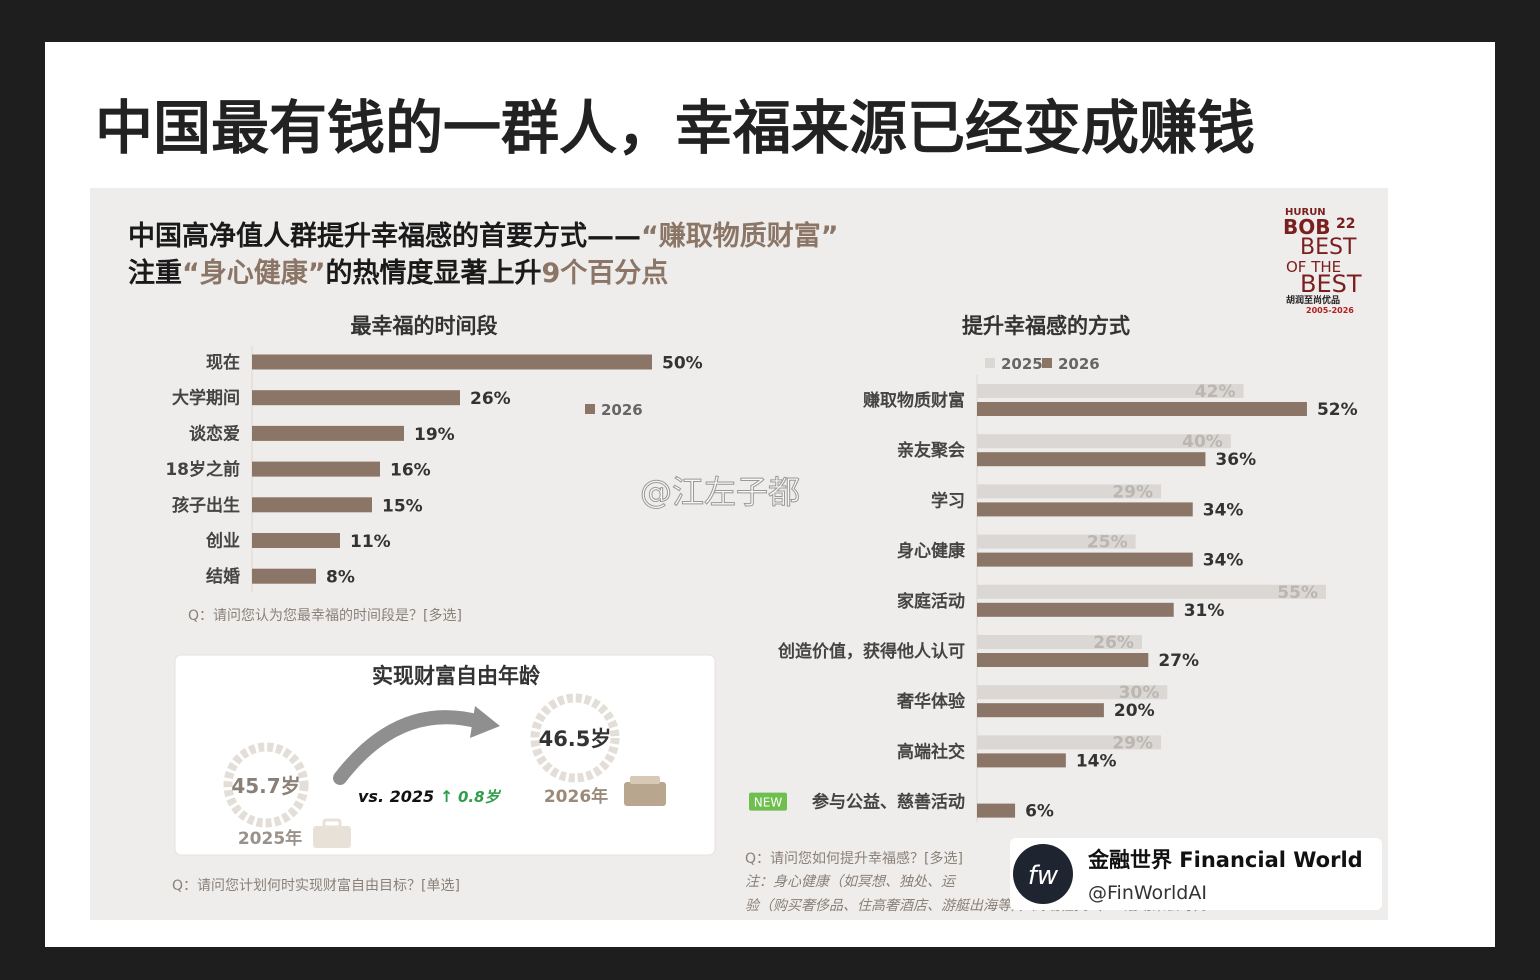  What do you see at coordinates (1215, 392) in the screenshot?
I see `value-label: 42%` at bounding box center [1215, 392].